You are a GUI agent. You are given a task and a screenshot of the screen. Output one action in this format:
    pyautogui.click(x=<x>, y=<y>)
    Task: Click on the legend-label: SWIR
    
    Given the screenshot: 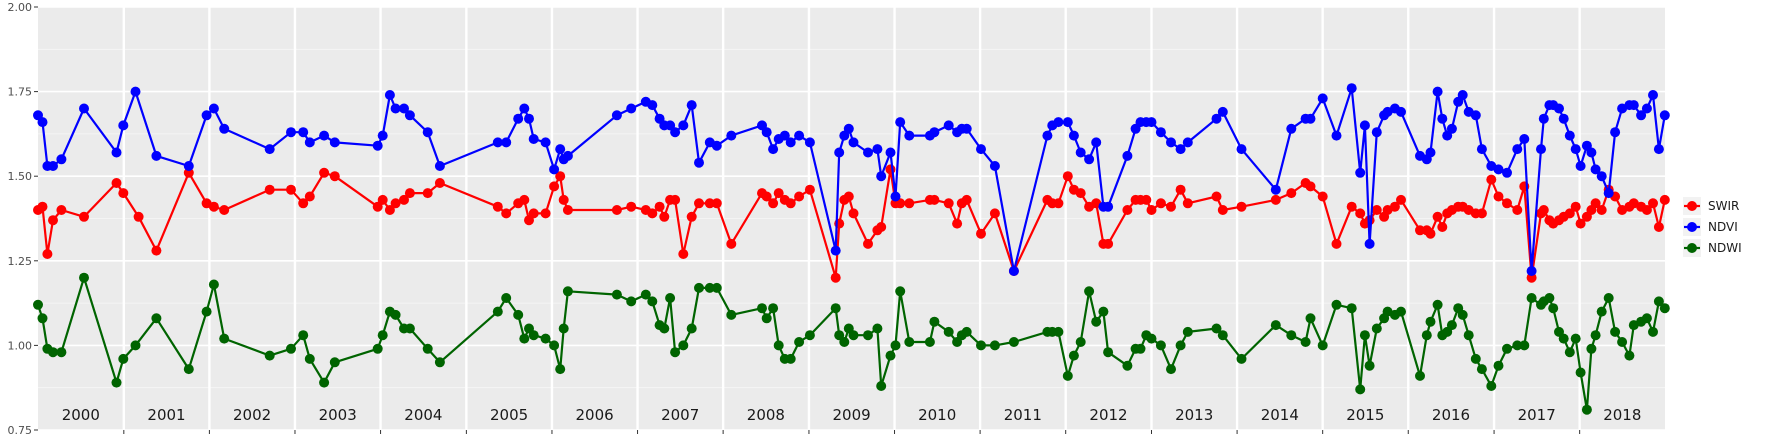 What is the action you would take?
    pyautogui.click(x=1723, y=206)
    